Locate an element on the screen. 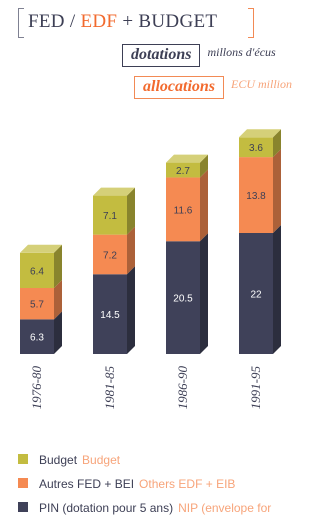 The width and height of the screenshot is (336, 525). category-label-1991-95: 1991-95 is located at coordinates (255, 388).